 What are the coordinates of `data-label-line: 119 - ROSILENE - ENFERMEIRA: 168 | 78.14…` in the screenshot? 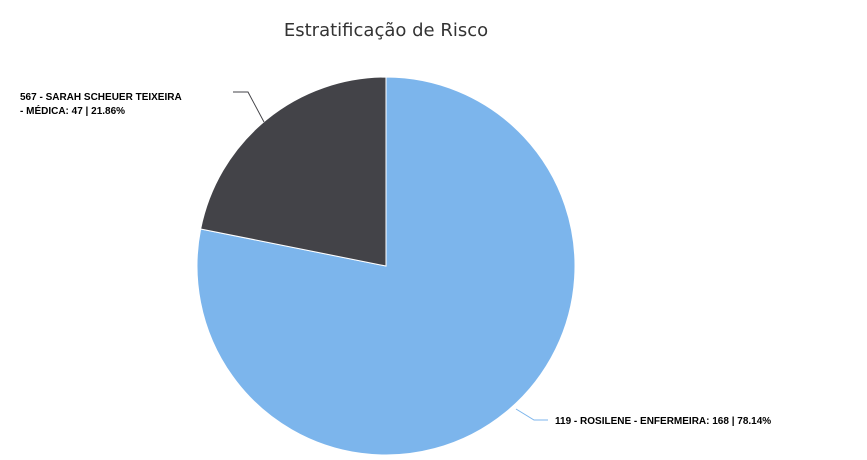 It's located at (663, 421).